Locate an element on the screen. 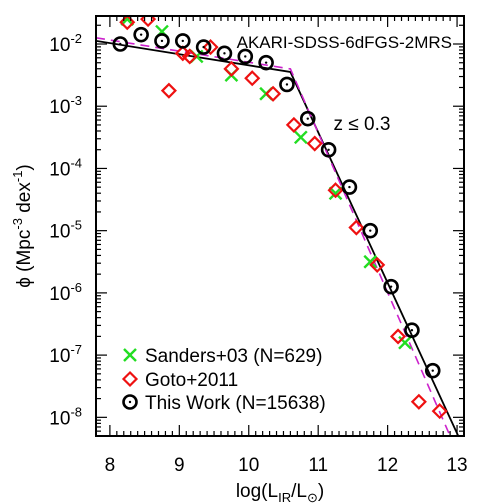 The height and width of the screenshot is (503, 481). legend-label: Sanders+03 (N=629) is located at coordinates (233, 356).